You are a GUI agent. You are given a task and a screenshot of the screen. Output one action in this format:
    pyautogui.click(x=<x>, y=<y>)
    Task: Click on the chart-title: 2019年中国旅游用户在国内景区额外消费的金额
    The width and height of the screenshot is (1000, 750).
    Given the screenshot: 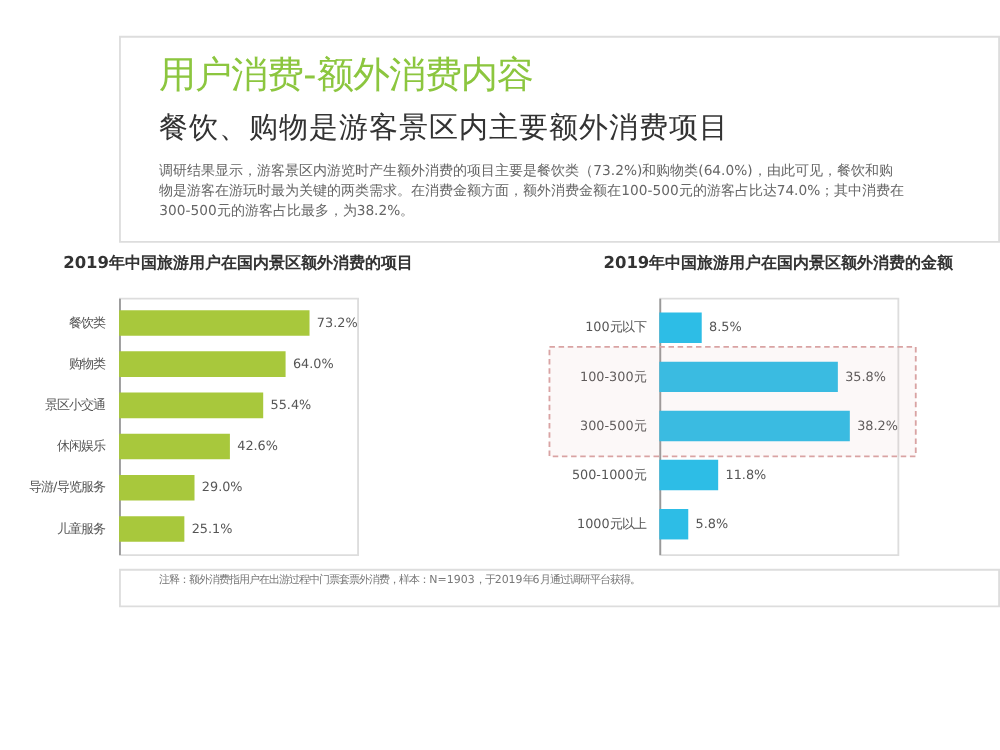 What is the action you would take?
    pyautogui.click(x=779, y=262)
    